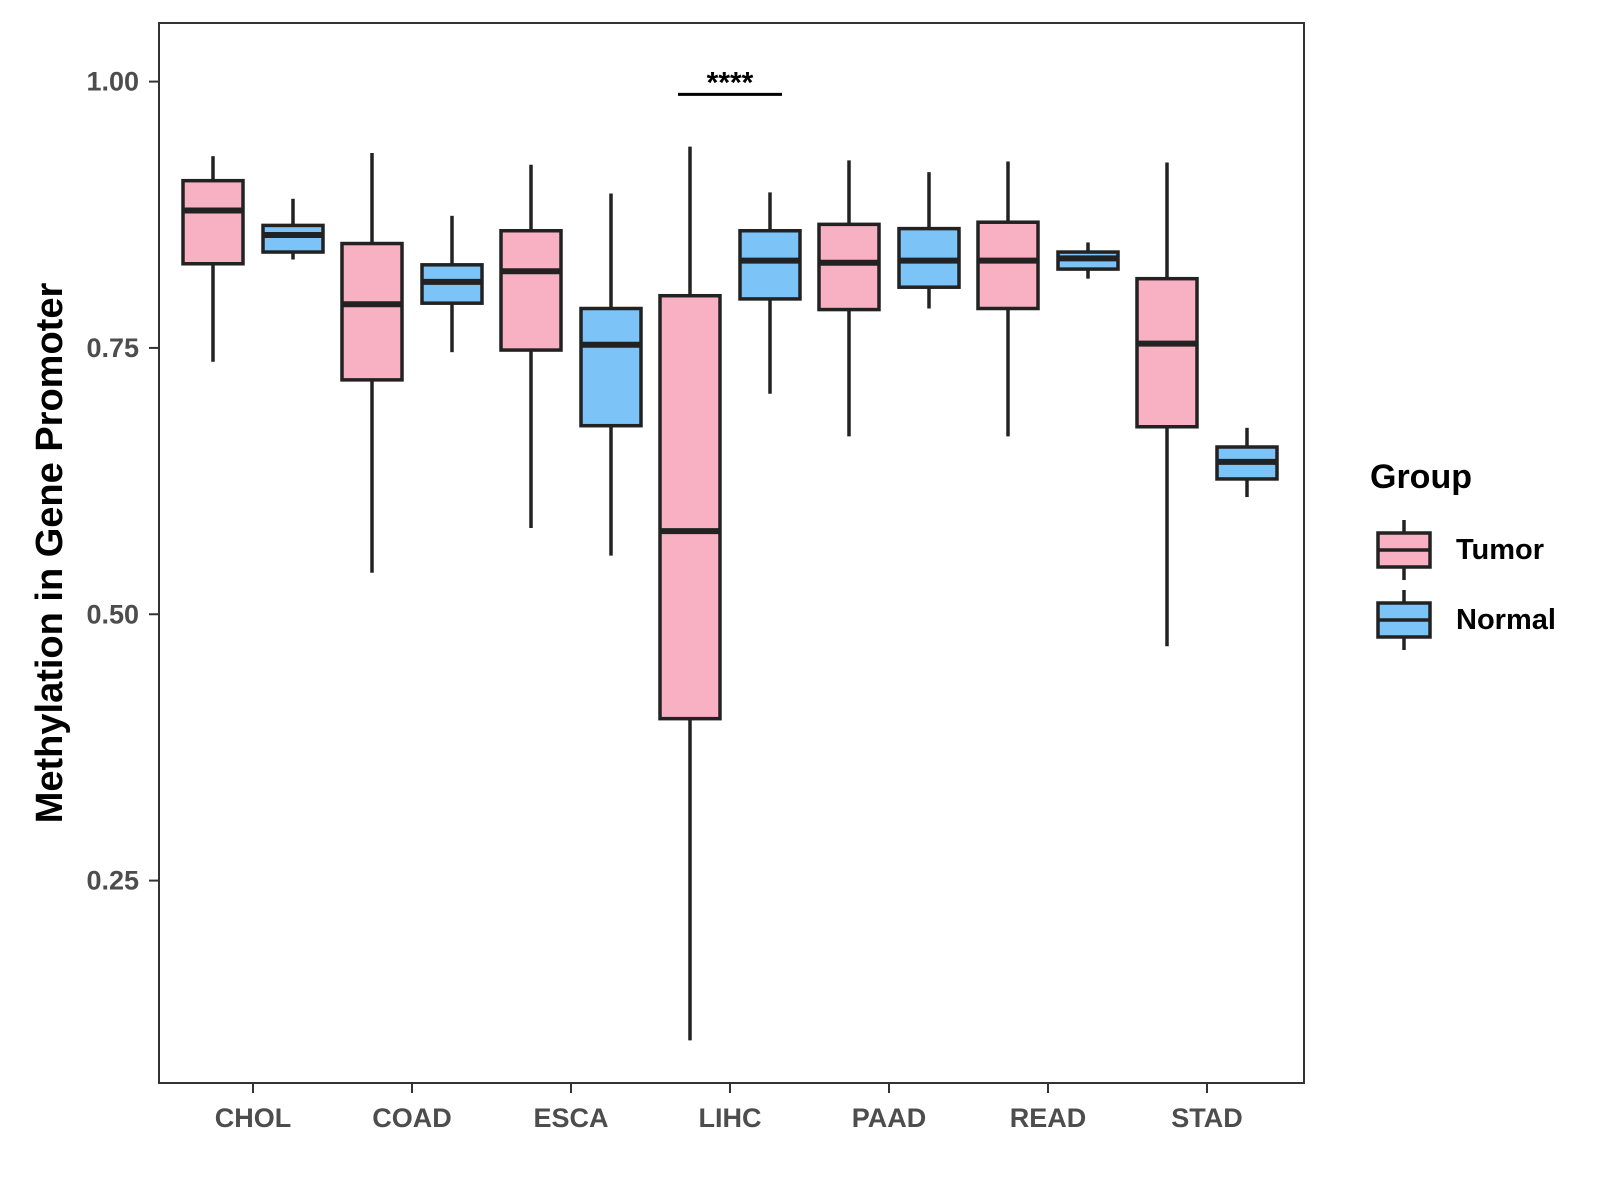 This screenshot has width=1600, height=1200. What do you see at coordinates (253, 1118) in the screenshot?
I see `x-tick-label: CHOL` at bounding box center [253, 1118].